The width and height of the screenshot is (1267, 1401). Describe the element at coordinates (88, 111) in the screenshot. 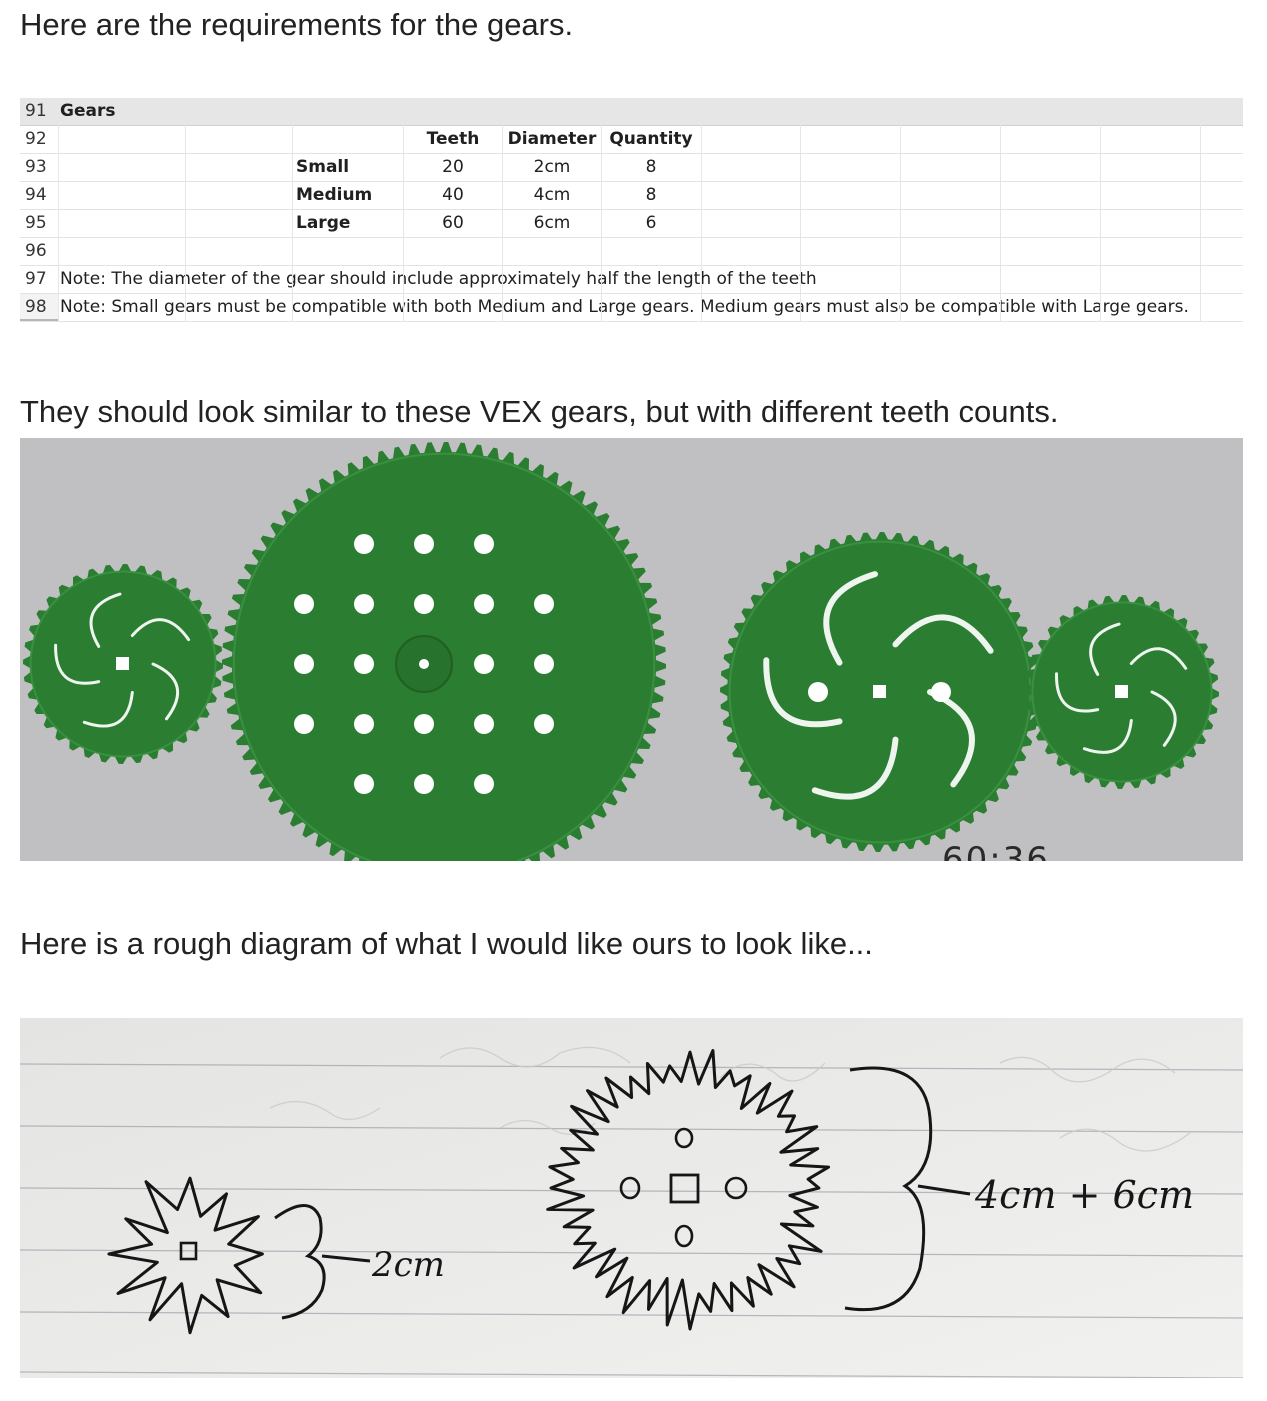

I see `sheet-title: Gears` at that location.